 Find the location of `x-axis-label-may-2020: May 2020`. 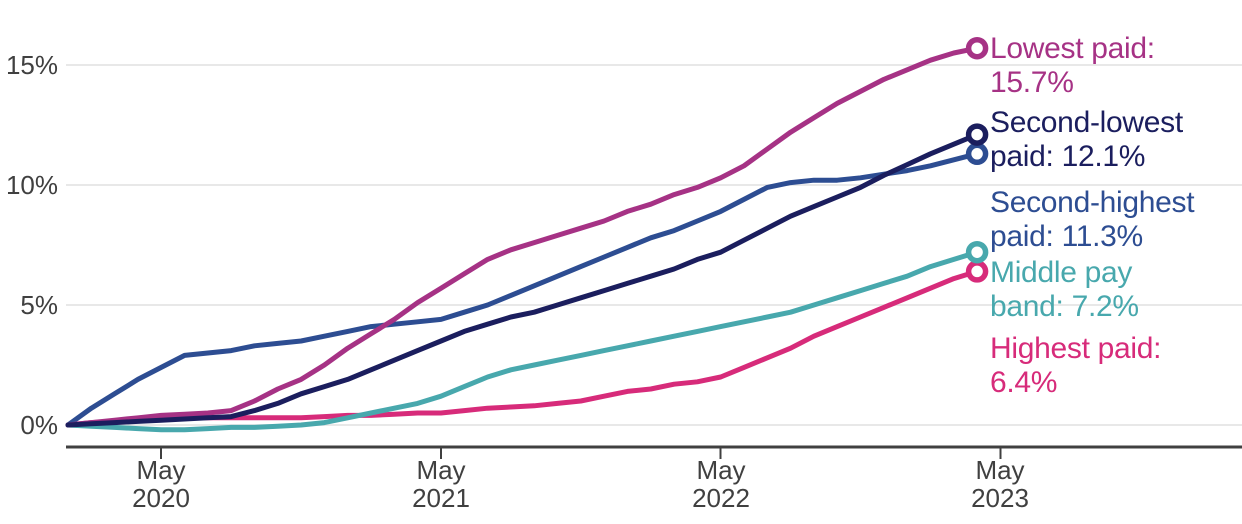

x-axis-label-may-2020: May 2020 is located at coordinates (161, 484).